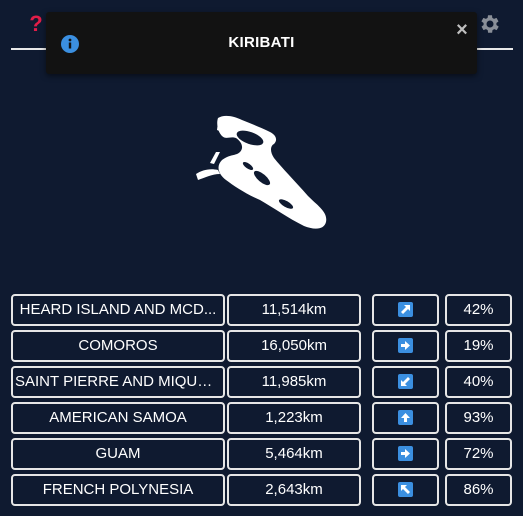 The width and height of the screenshot is (523, 516). Describe the element at coordinates (294, 382) in the screenshot. I see `guess-distance: 11,985km` at that location.